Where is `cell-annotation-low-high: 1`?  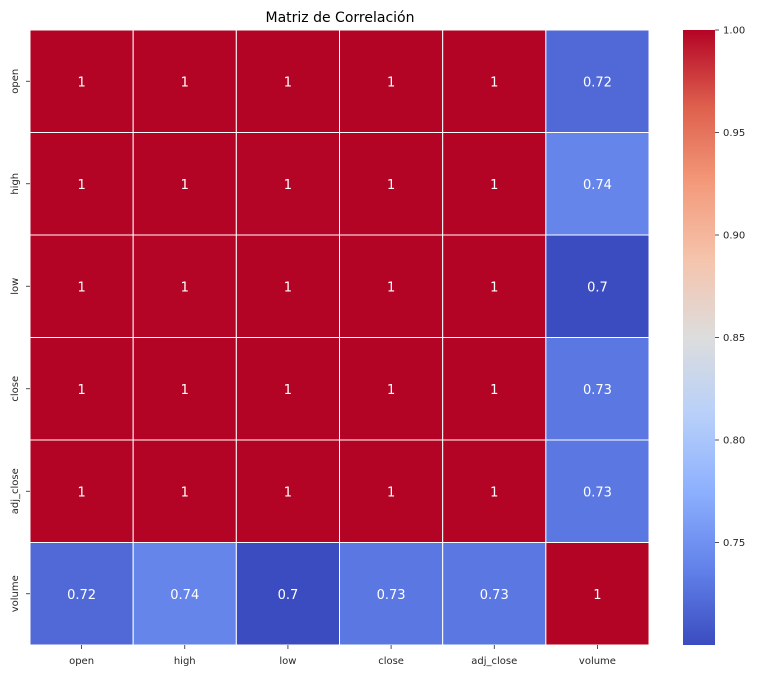
cell-annotation-low-high: 1 is located at coordinates (185, 287).